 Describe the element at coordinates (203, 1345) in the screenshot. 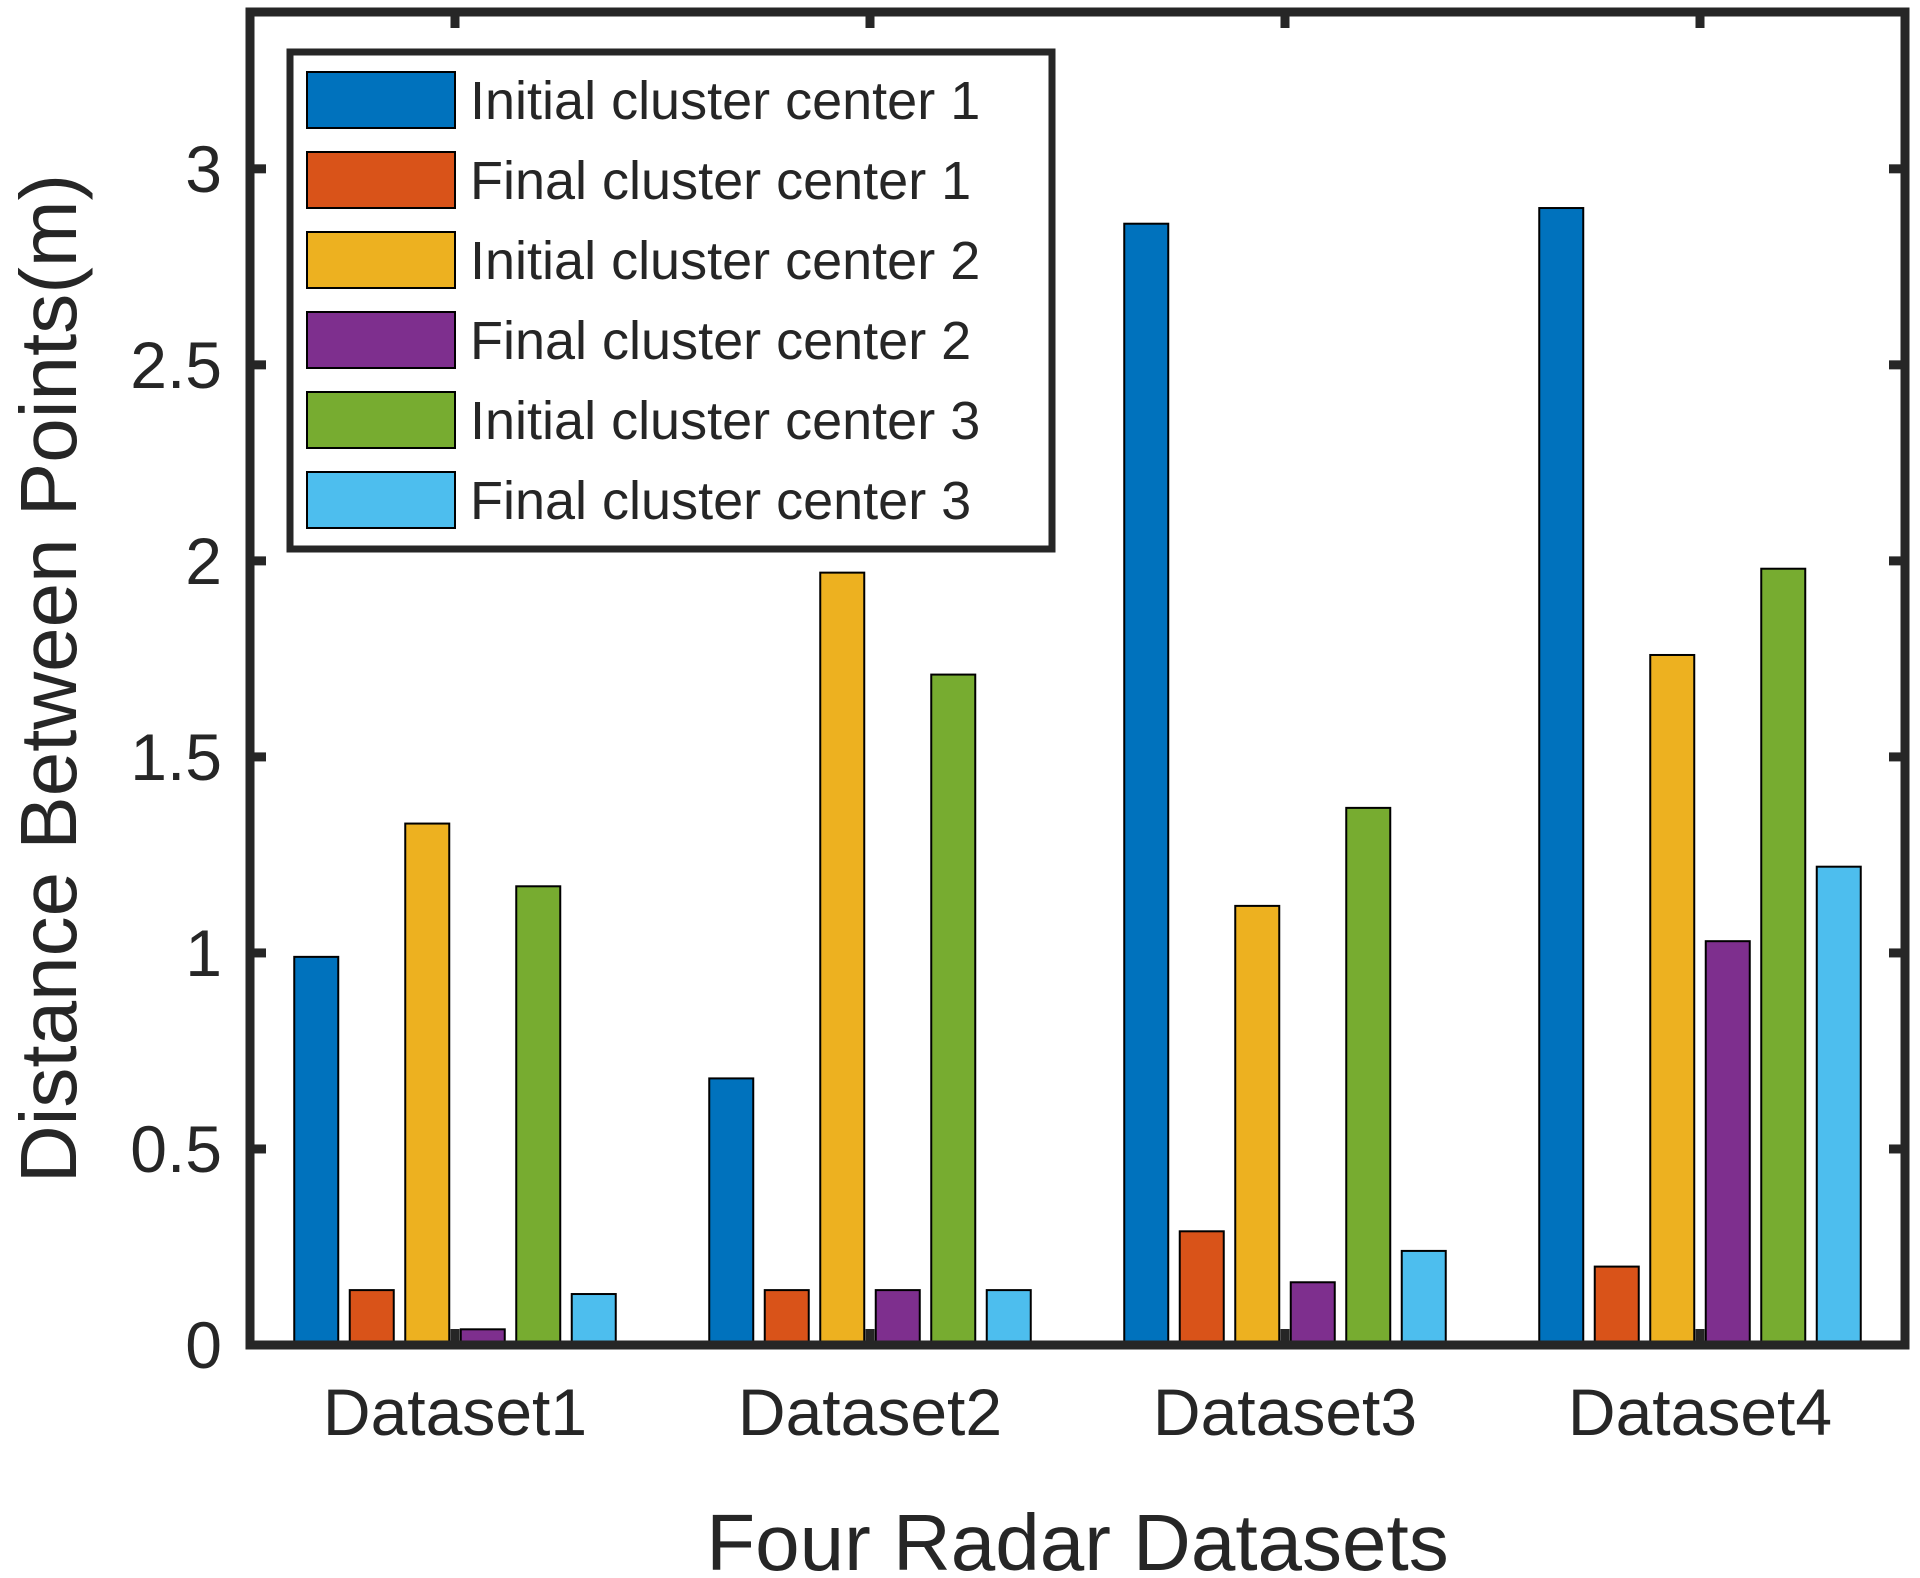

I see `y-tick-label: 0` at that location.